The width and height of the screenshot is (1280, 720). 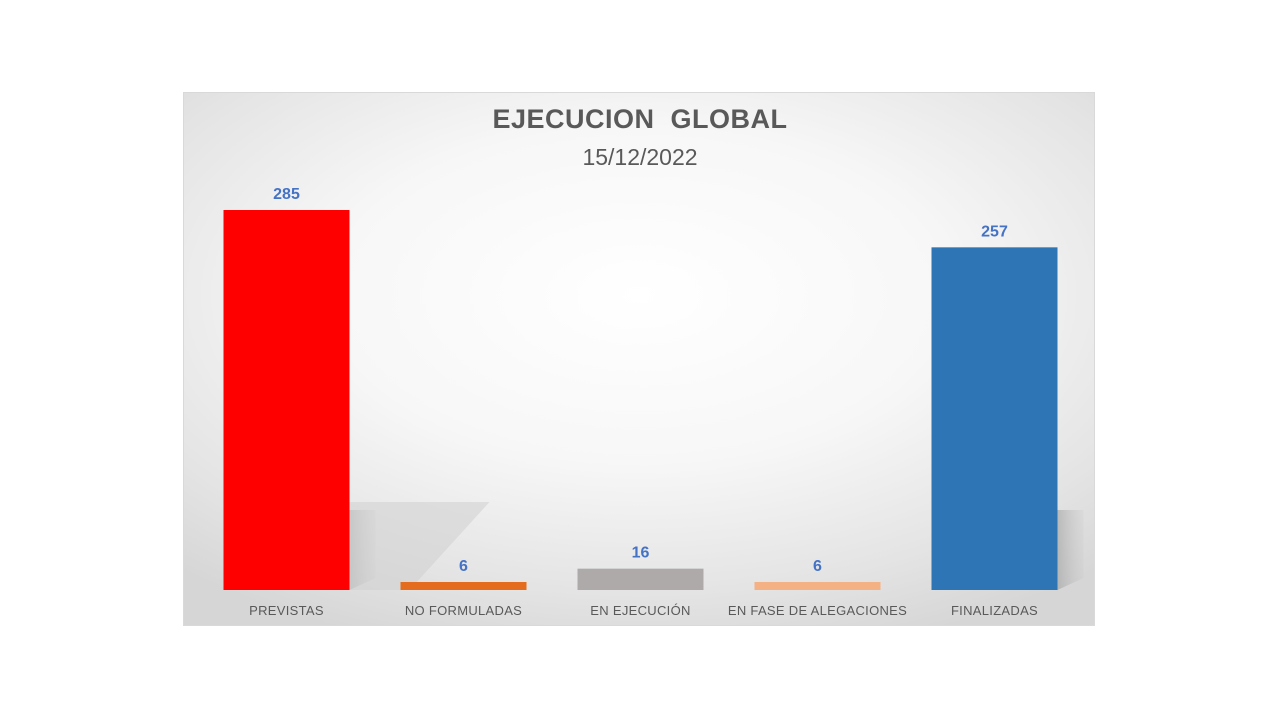 I want to click on data-label: 16, so click(x=641, y=553).